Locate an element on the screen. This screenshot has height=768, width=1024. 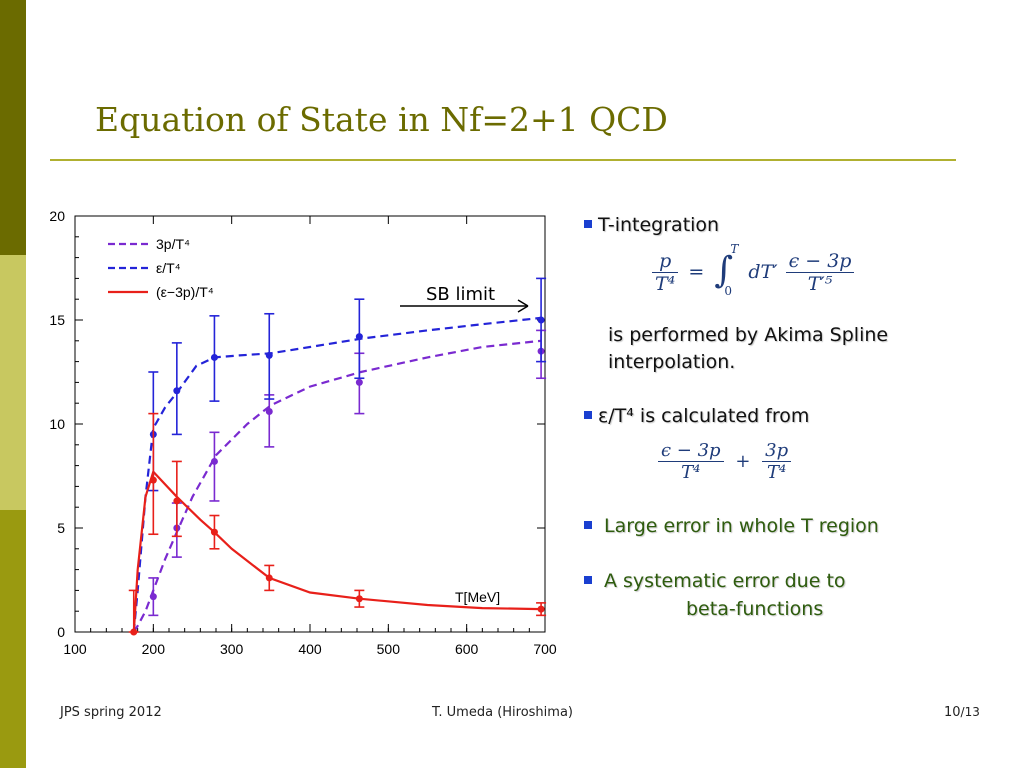
formula-differential: dT′ is located at coordinates (763, 272).